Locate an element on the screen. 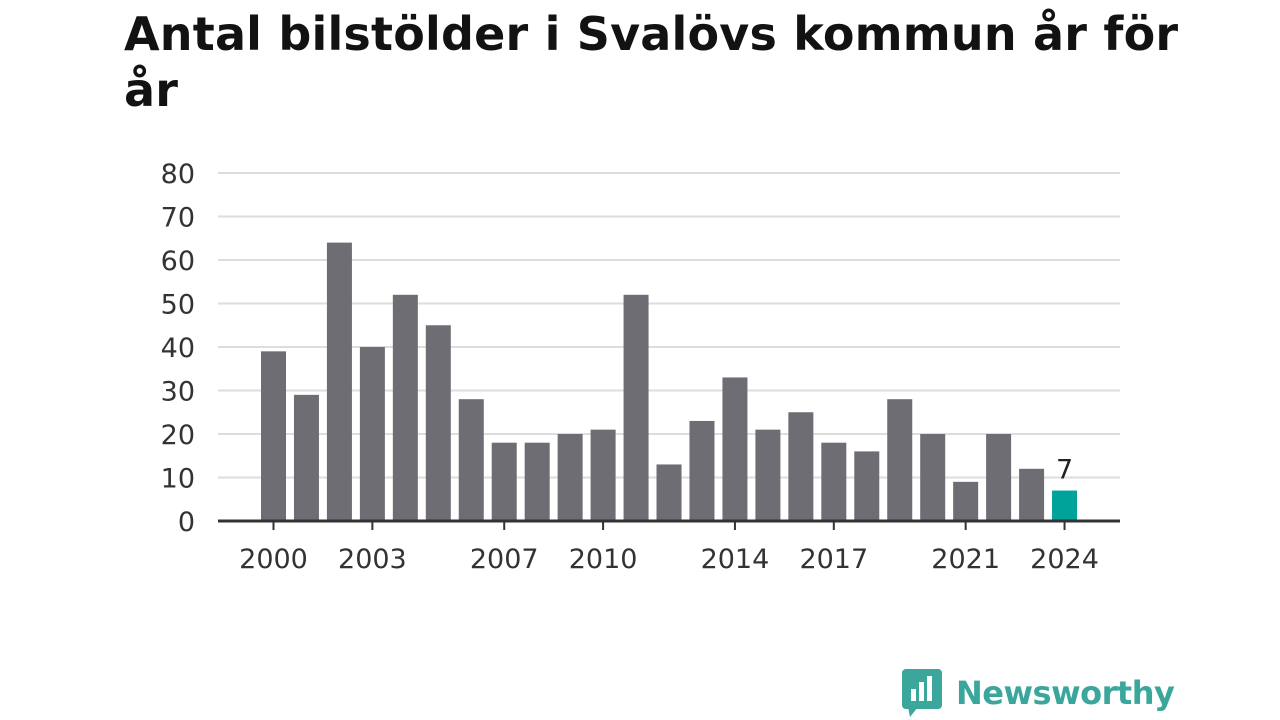 The height and width of the screenshot is (720, 1280). x-tick-label: 2003 is located at coordinates (372, 559).